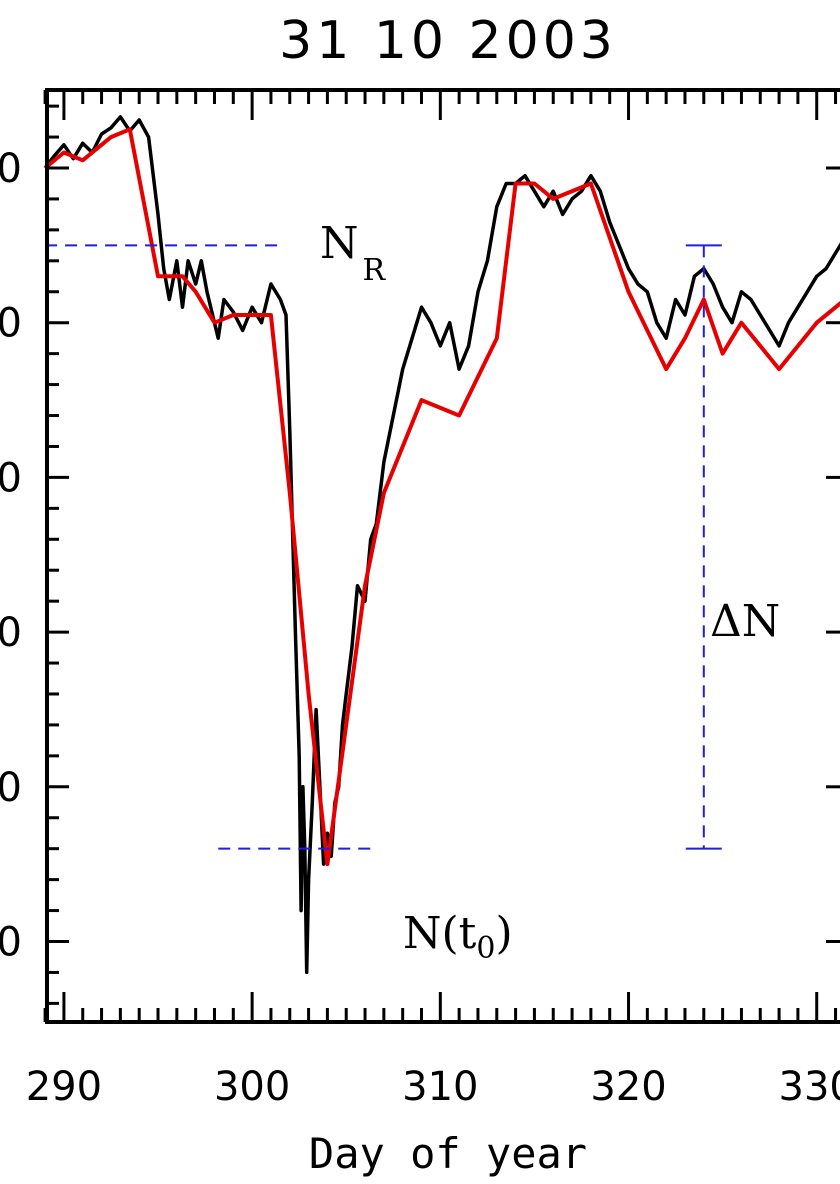  I want to click on x-tick-labels: 290 300 310 320 330, so click(433, 1087).